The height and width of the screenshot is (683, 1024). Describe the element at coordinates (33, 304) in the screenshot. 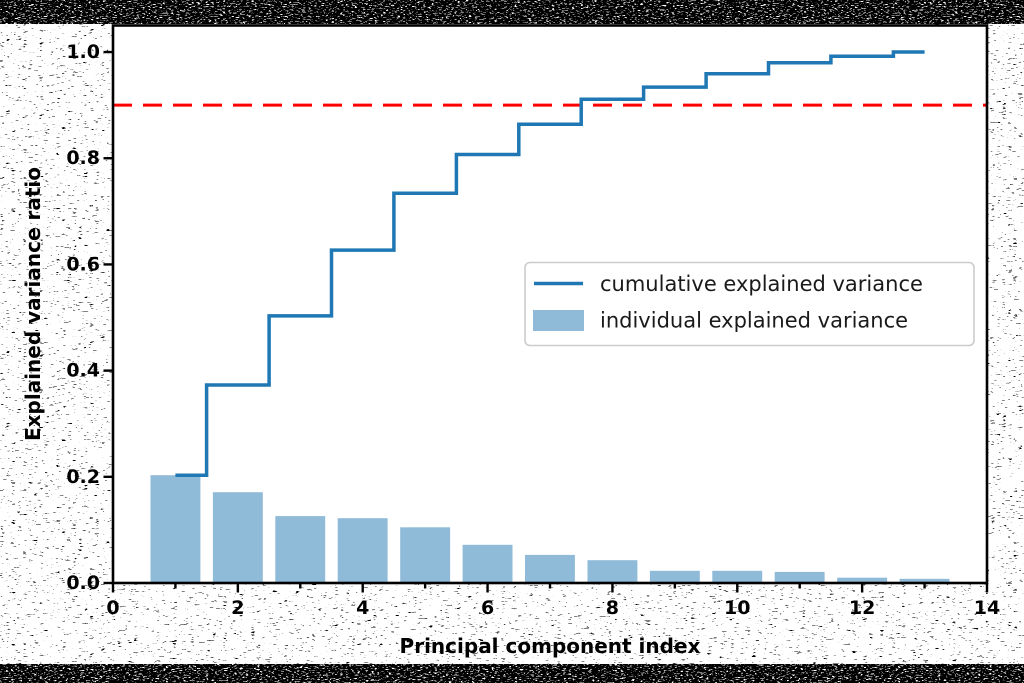

I see `y-axis-label: Explained variance ratio` at that location.